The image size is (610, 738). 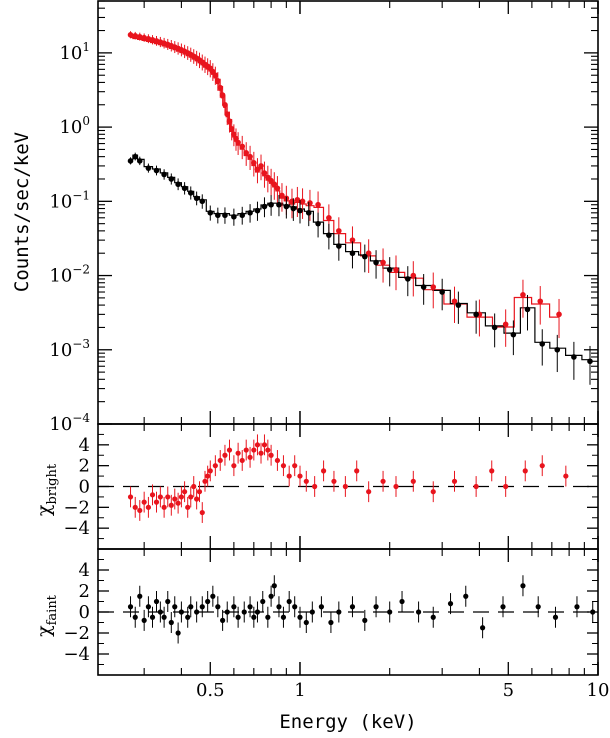 I want to click on y-tick-label: 10⁻², so click(x=69, y=275).